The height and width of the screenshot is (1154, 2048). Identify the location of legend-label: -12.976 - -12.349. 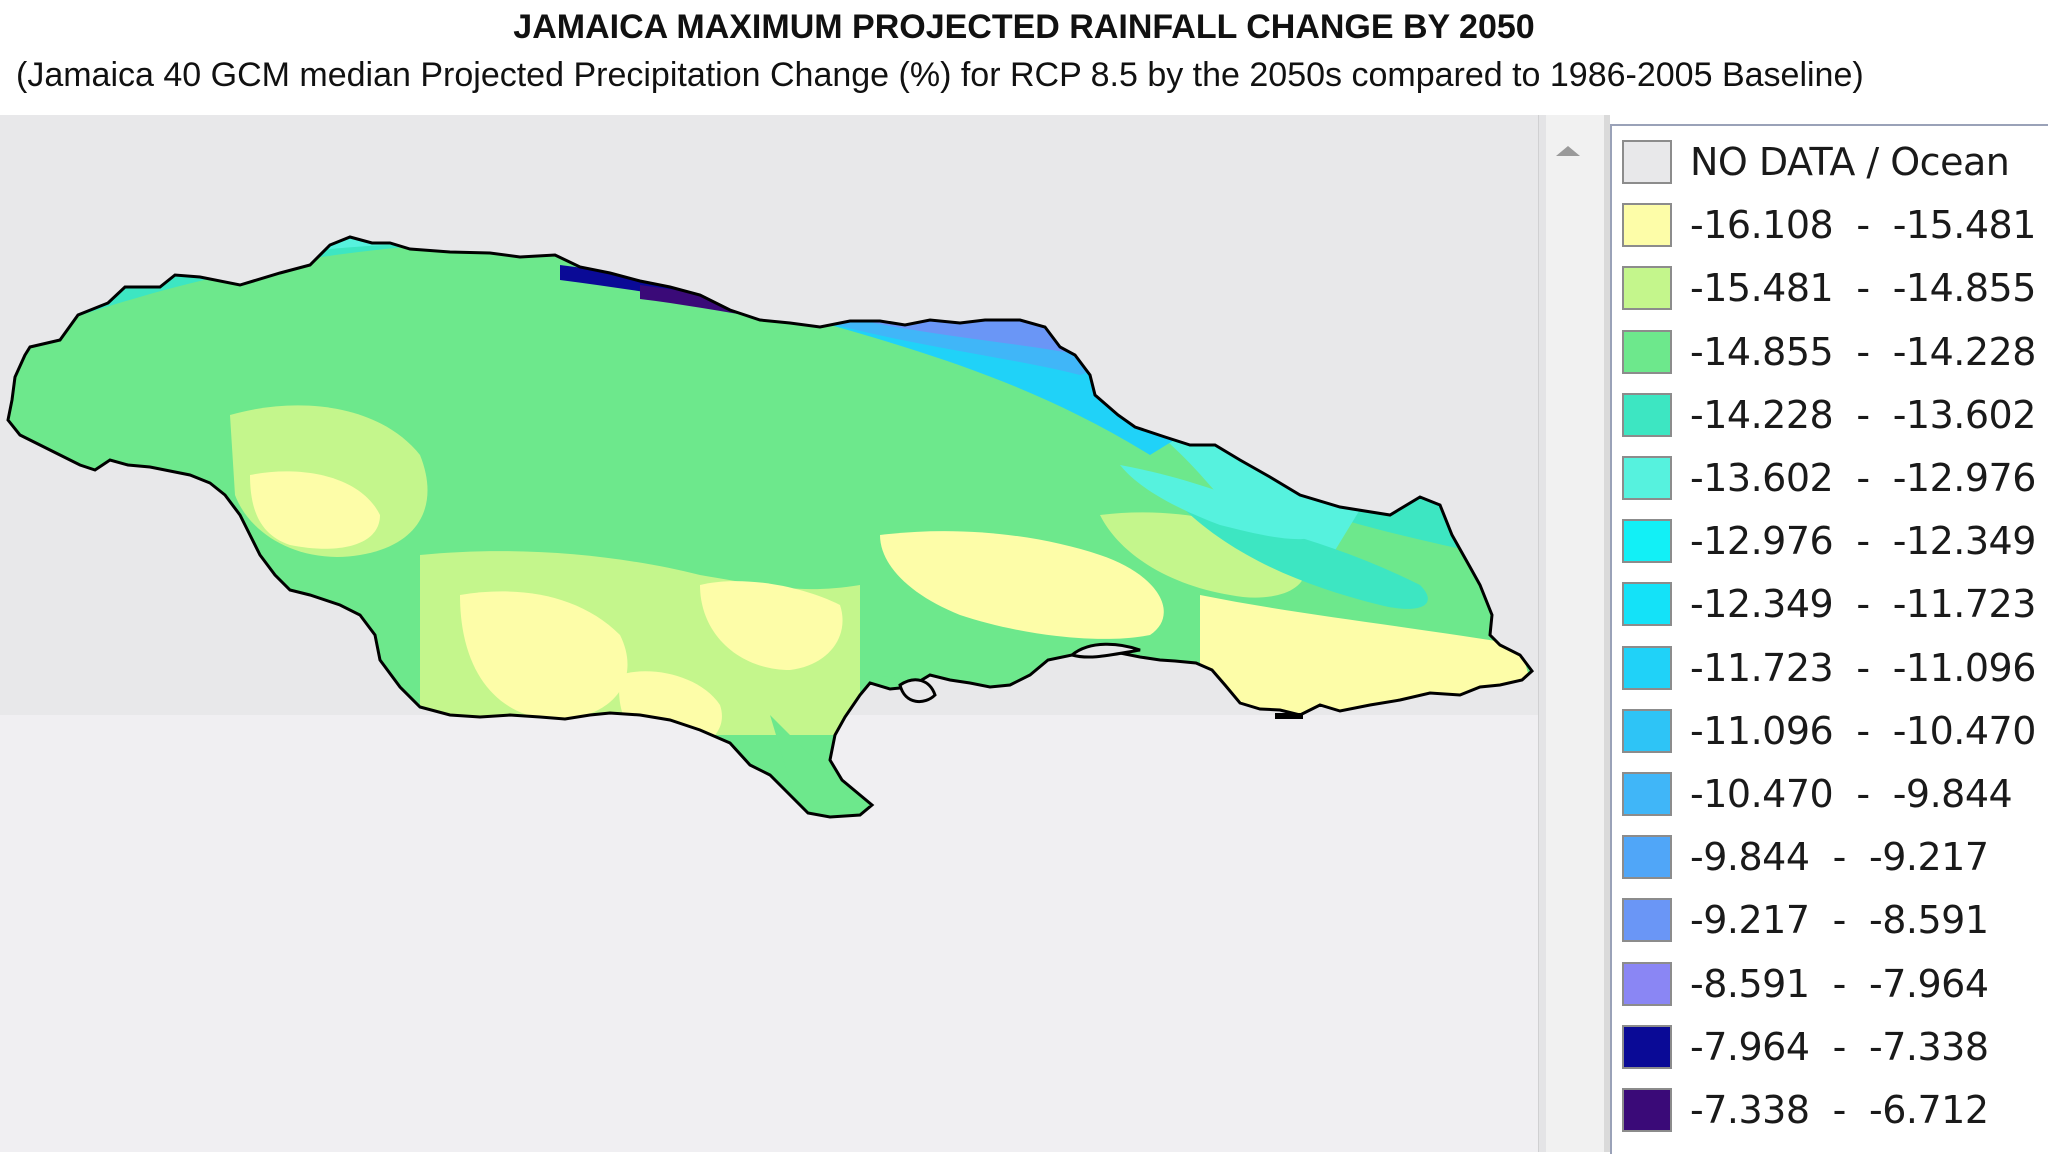
(1863, 541).